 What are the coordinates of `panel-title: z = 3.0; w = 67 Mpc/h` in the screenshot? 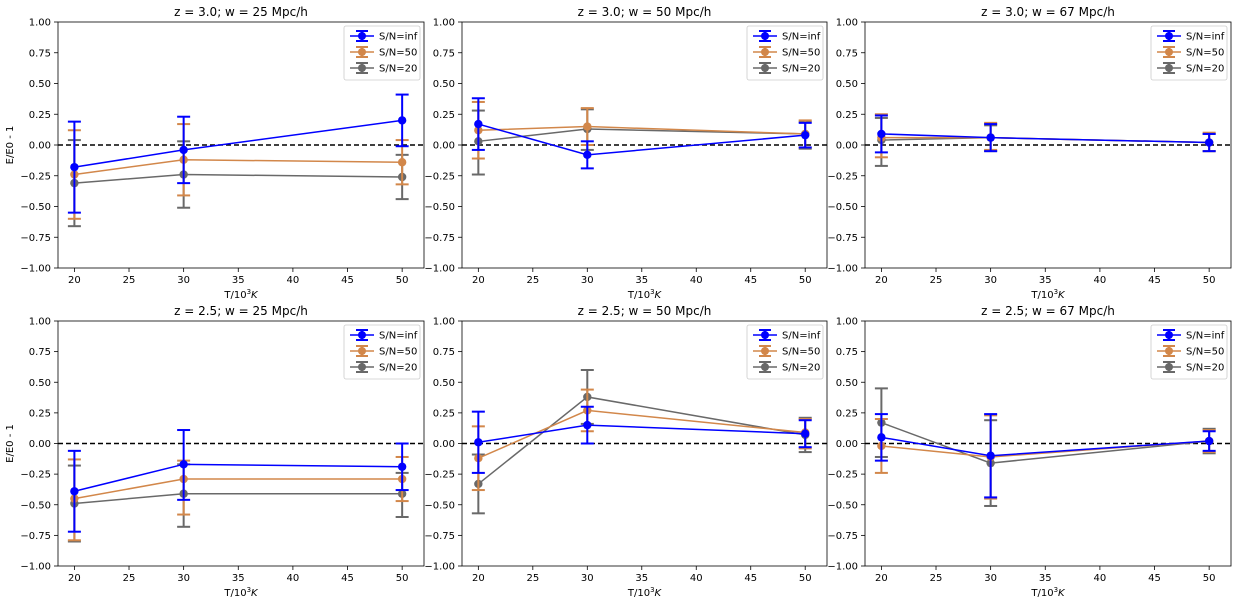 It's located at (1048, 12).